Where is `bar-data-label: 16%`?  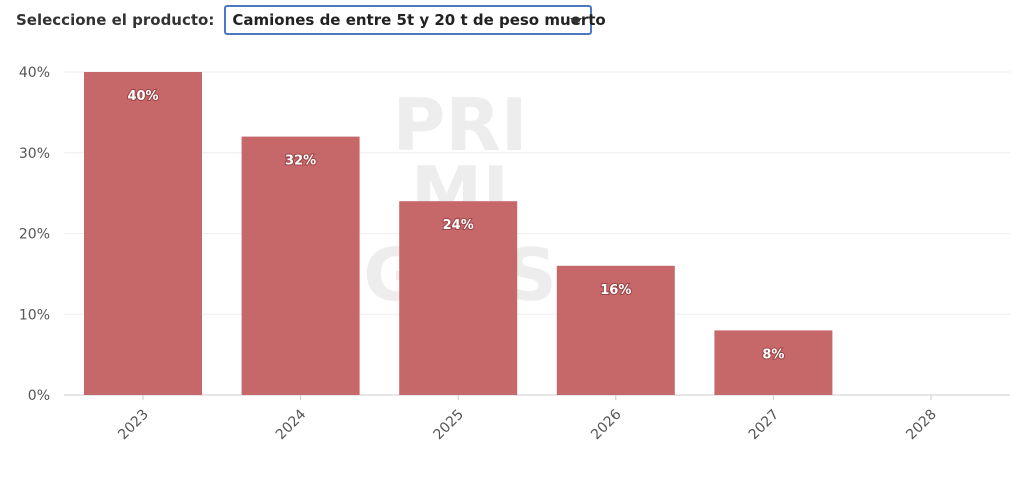 bar-data-label: 16% is located at coordinates (615, 290).